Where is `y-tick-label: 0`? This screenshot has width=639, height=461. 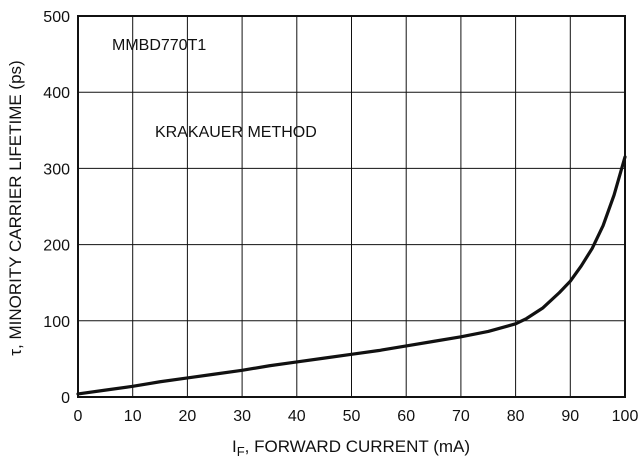
y-tick-label: 0 is located at coordinates (65, 398).